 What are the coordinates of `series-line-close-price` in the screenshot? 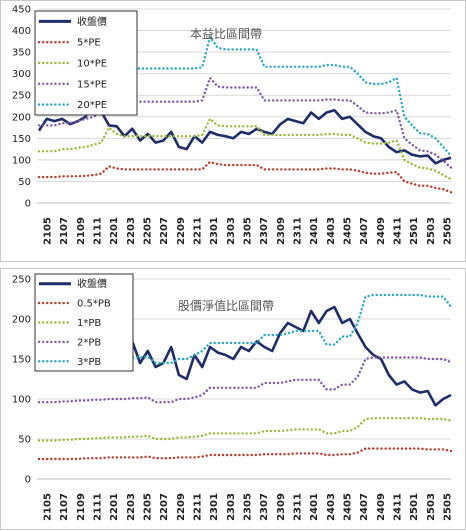 It's located at (244, 132).